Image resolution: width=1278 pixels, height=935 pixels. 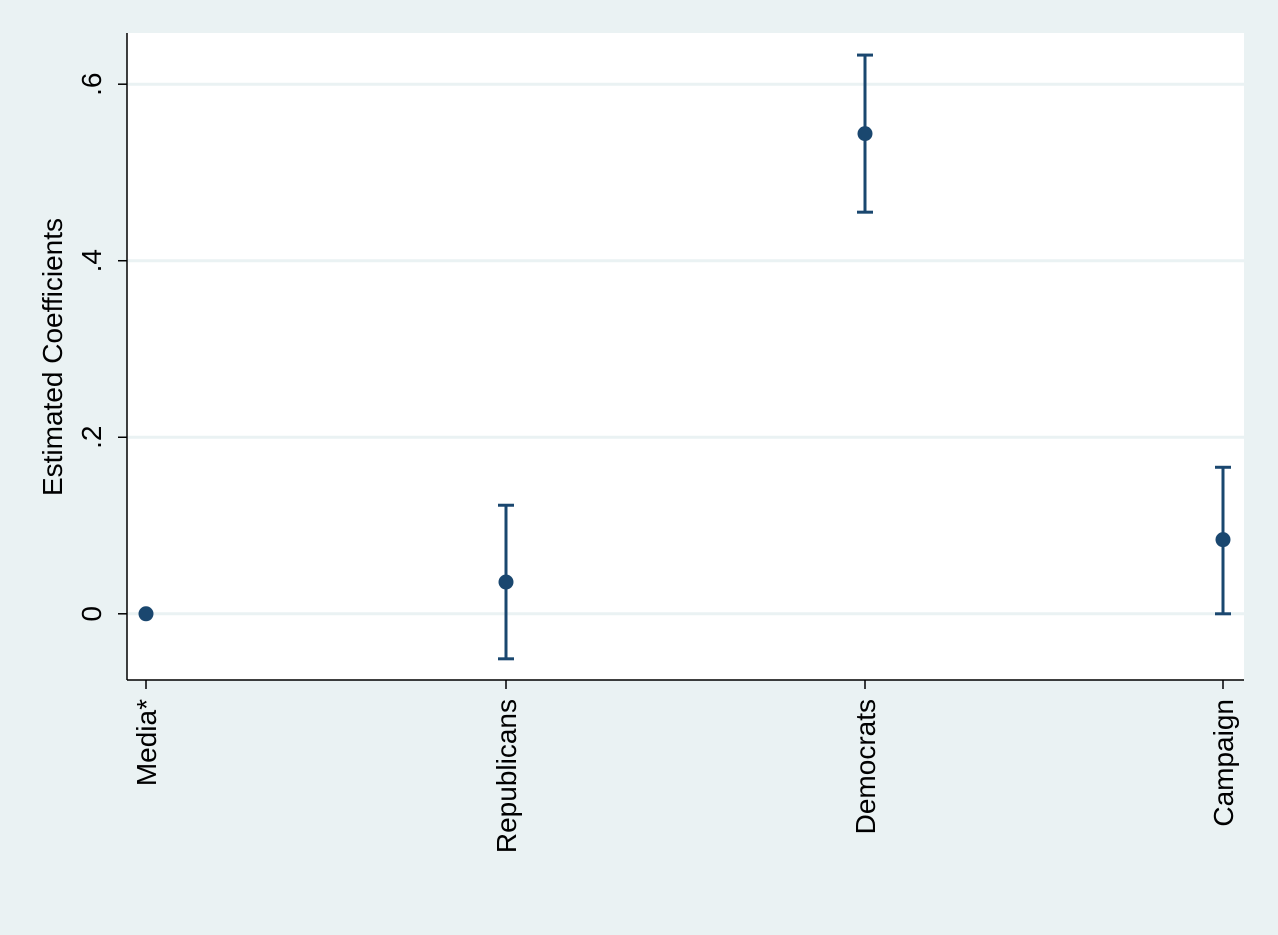 I want to click on x-tick-label: Republicans, so click(x=506, y=776).